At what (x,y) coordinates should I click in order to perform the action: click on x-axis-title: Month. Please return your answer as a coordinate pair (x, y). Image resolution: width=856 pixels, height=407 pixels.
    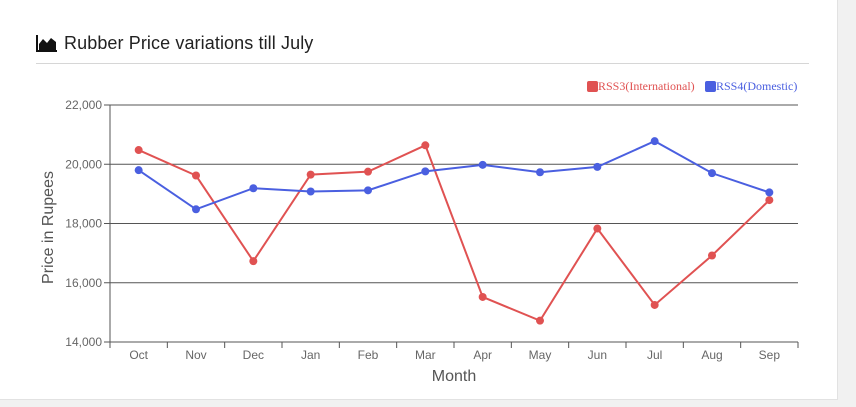
    Looking at the image, I should click on (454, 376).